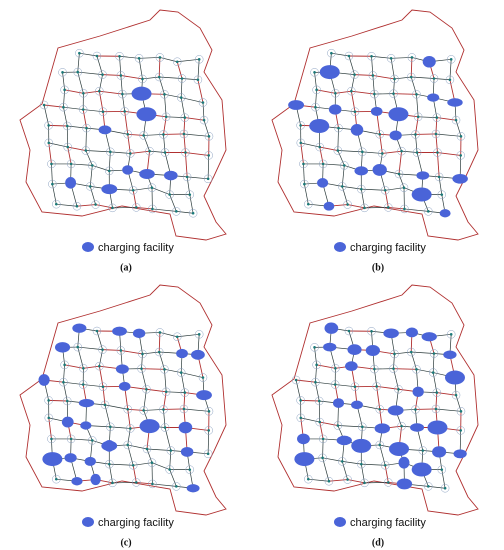 The height and width of the screenshot is (550, 504). I want to click on panel-label: (c), so click(125, 542).